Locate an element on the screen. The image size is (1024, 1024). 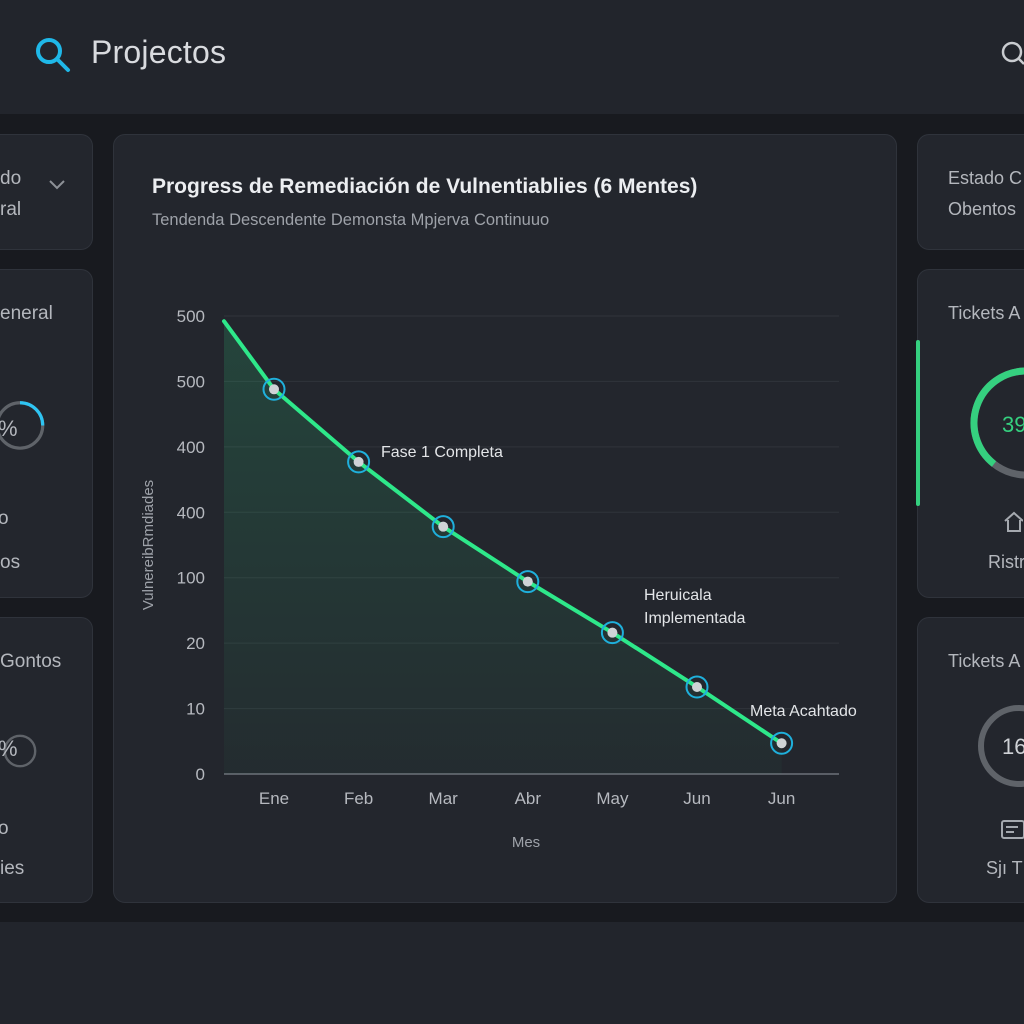
general-progress-card: eneral % o os is located at coordinates (46, 433).